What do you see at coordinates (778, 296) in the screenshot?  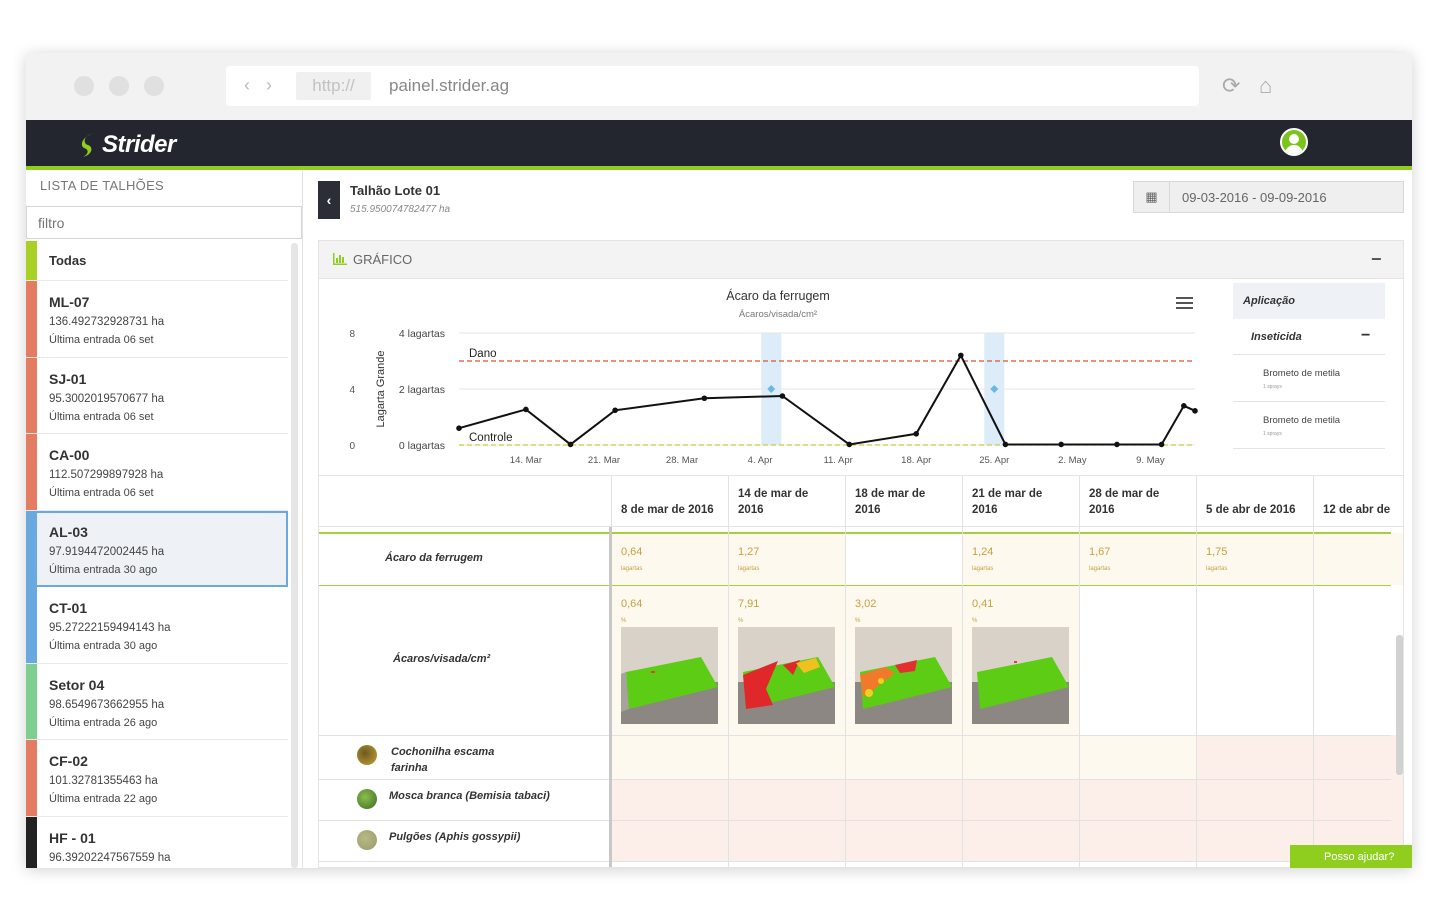 I see `chart-title: Ácaro da ferrugem` at bounding box center [778, 296].